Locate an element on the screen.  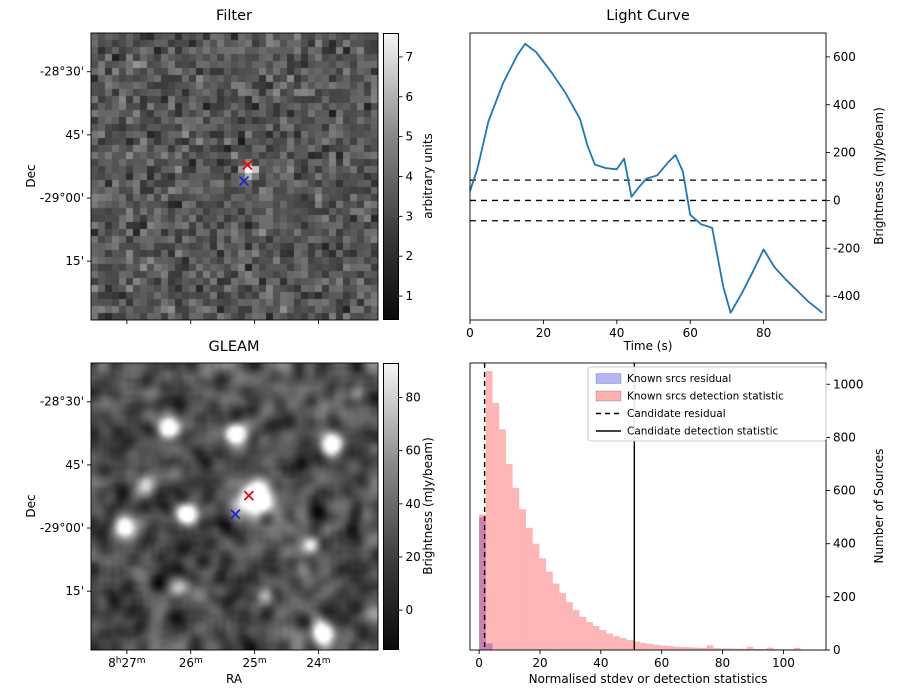
histogram-xlabel: Normalised stdev or detection statistics is located at coordinates (648, 679).